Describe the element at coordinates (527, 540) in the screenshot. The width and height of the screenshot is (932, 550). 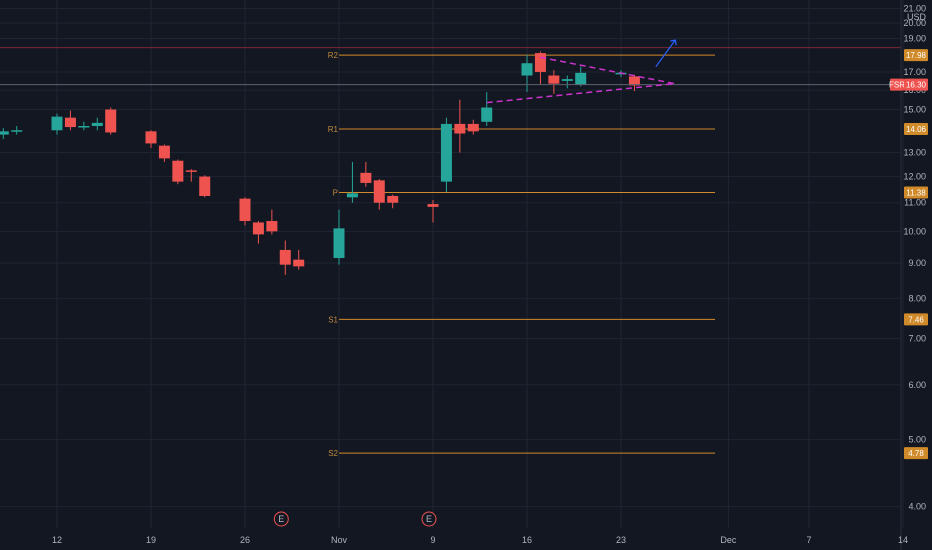
I see `time-axis-tick-label: 16` at that location.